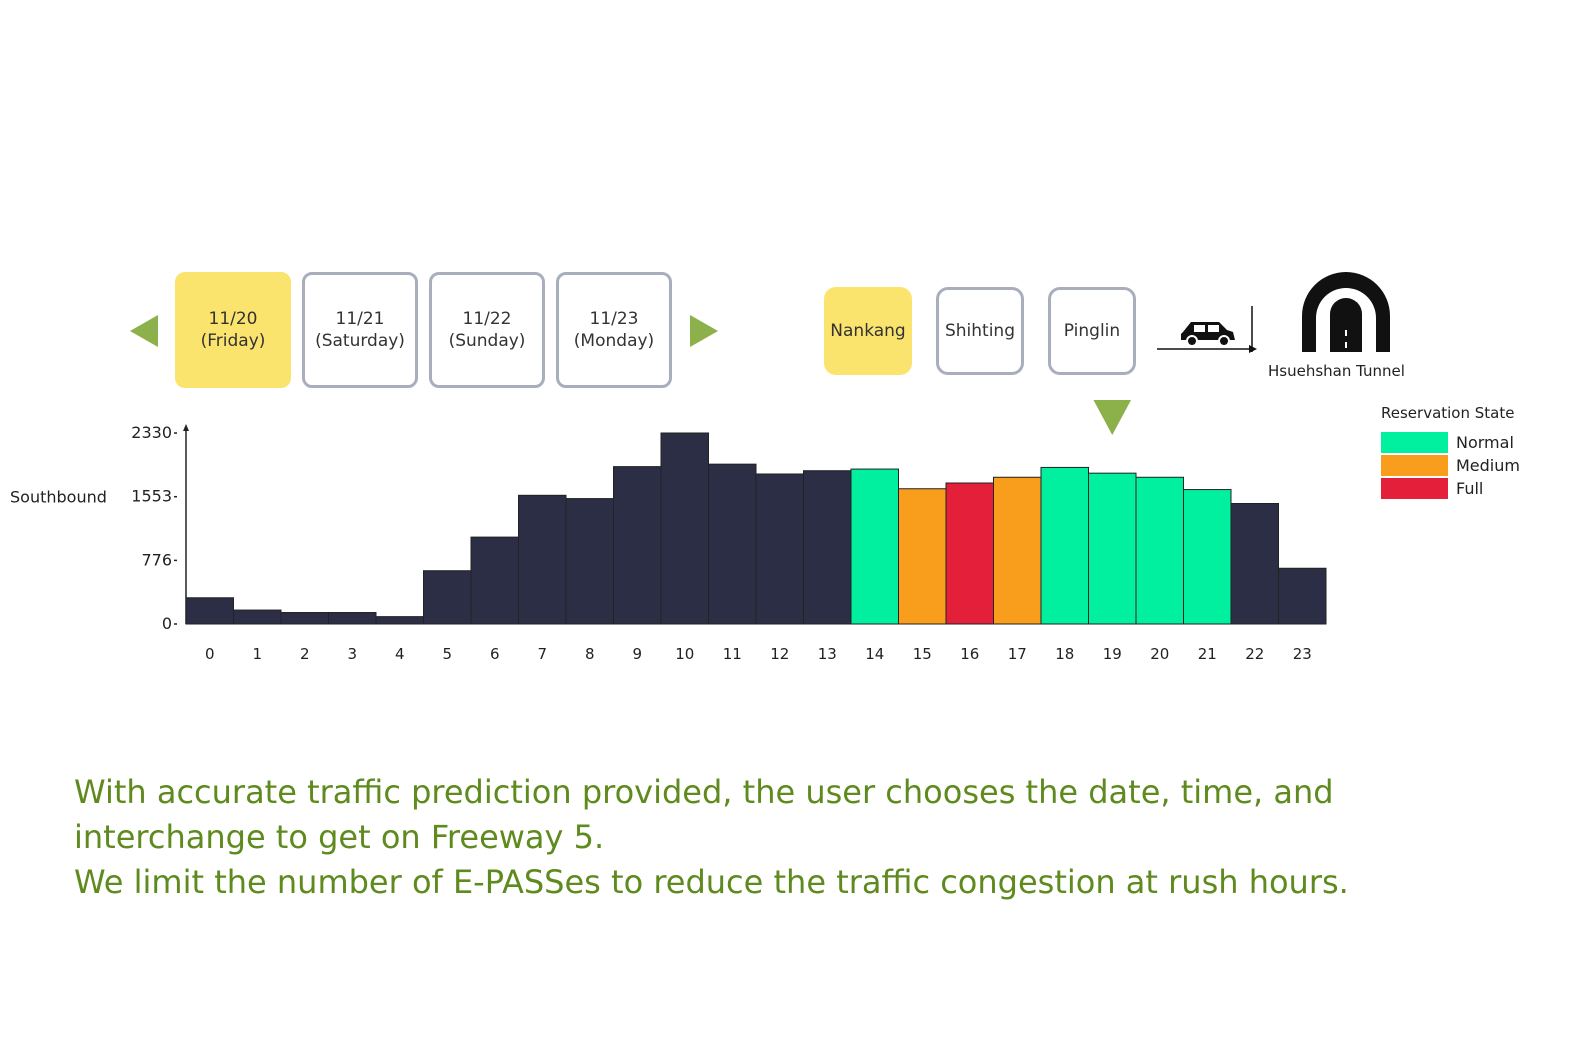  Describe the element at coordinates (487, 319) in the screenshot. I see `date-label: 11/22` at that location.